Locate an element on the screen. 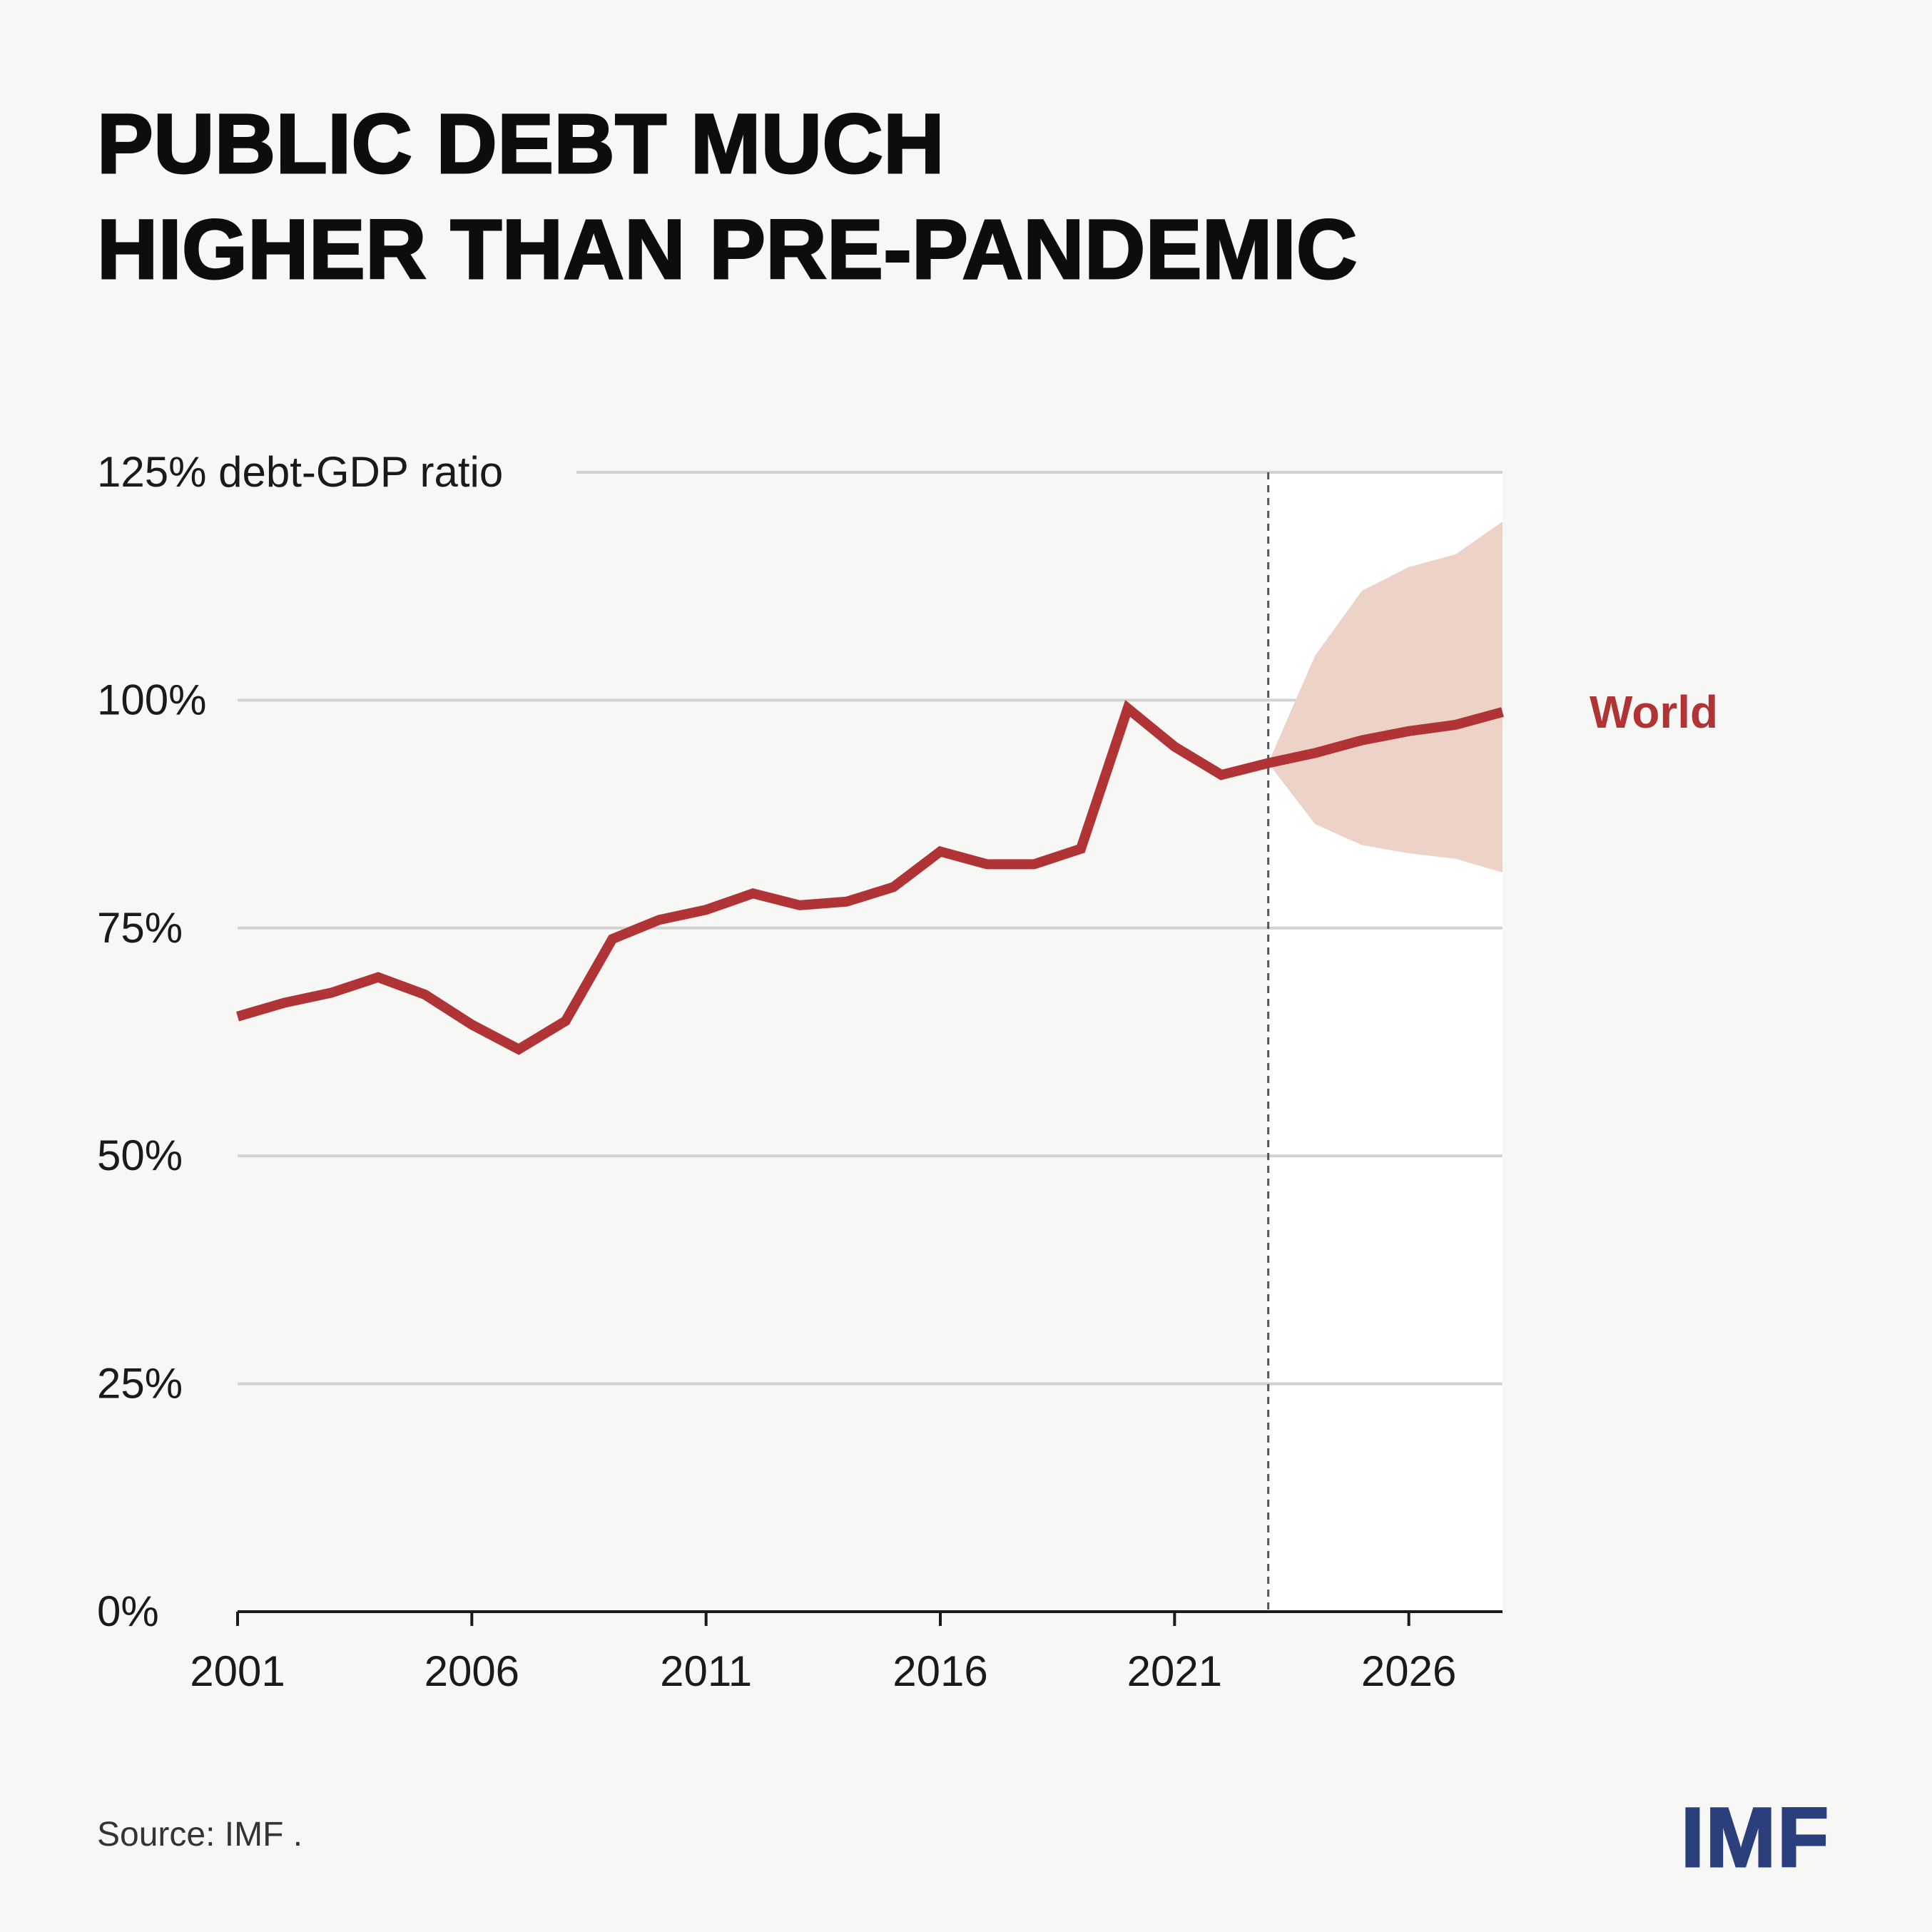 The width and height of the screenshot is (1932, 1932). world-series-line is located at coordinates (870, 877).